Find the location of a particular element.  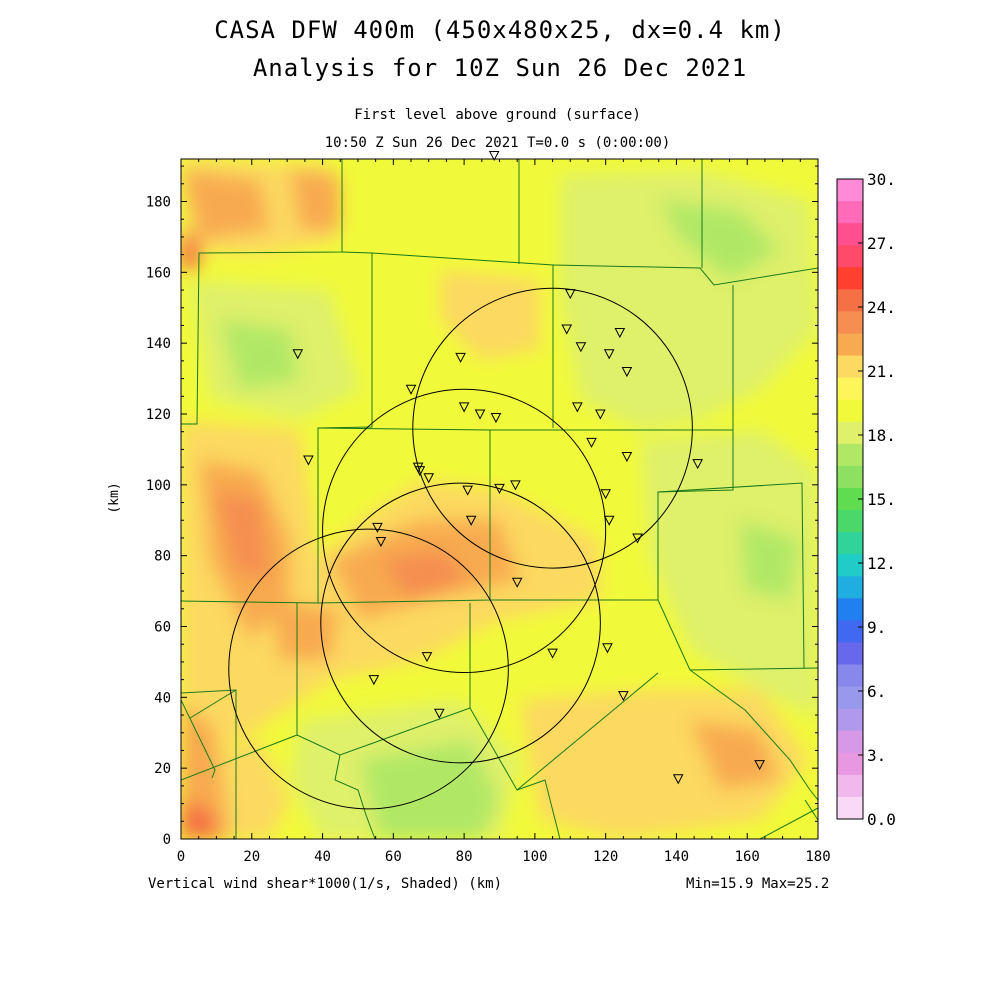

x-tick-label: 180 is located at coordinates (817, 857).